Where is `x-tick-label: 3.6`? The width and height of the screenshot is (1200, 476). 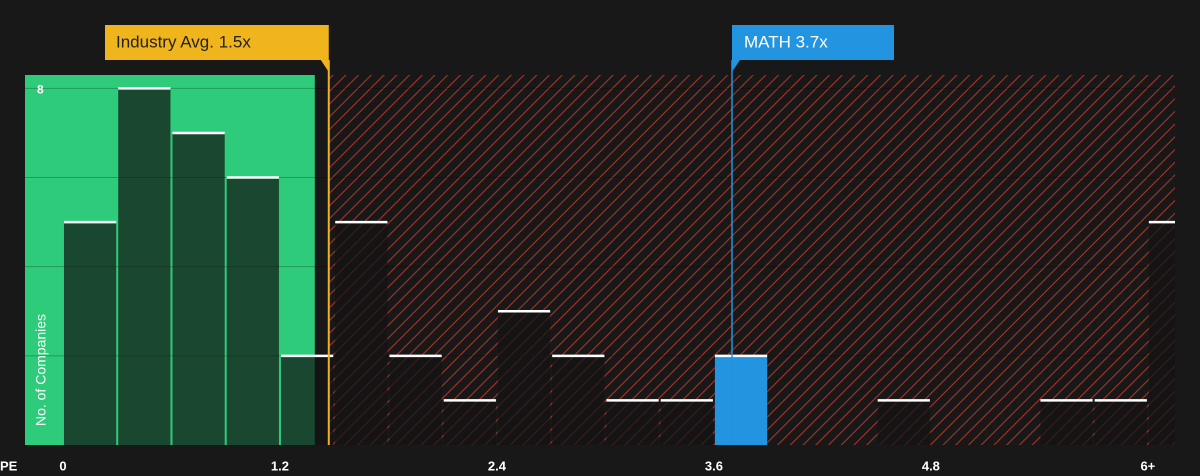
x-tick-label: 3.6 is located at coordinates (714, 465).